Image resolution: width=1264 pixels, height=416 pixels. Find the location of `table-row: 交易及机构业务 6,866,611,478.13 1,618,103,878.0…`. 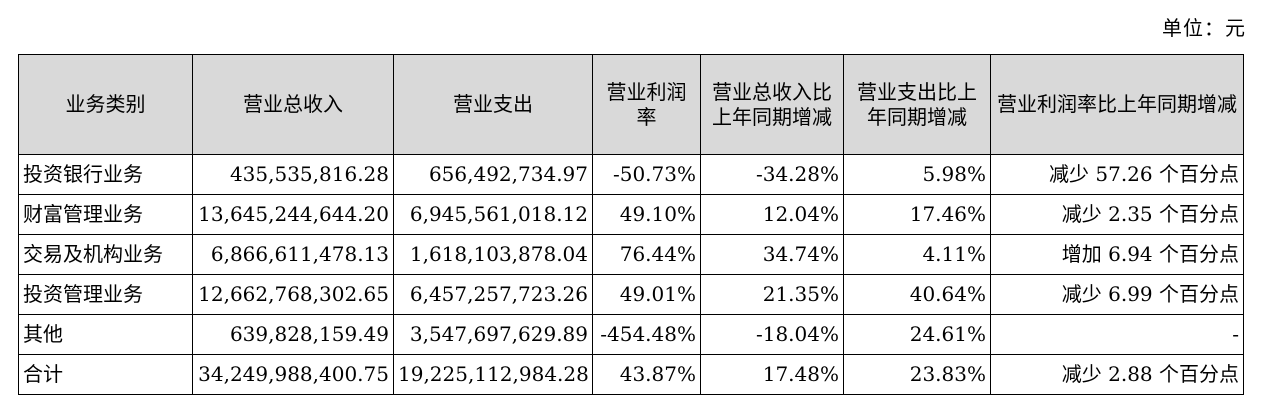

table-row: 交易及机构业务 6,866,611,478.13 1,618,103,878.0… is located at coordinates (631, 254).